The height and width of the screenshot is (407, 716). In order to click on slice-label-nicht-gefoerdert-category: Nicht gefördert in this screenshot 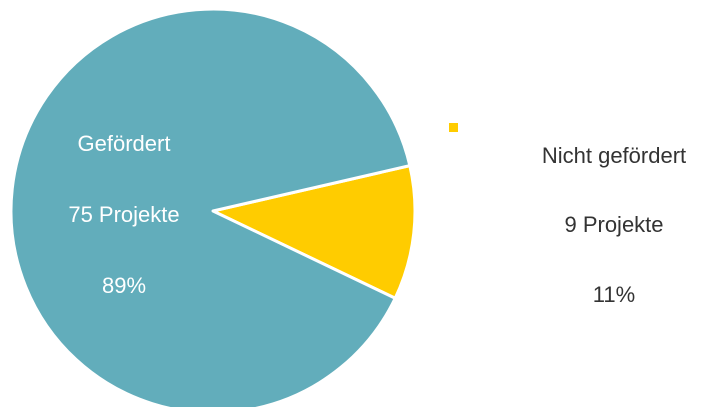, I will do `click(614, 155)`.